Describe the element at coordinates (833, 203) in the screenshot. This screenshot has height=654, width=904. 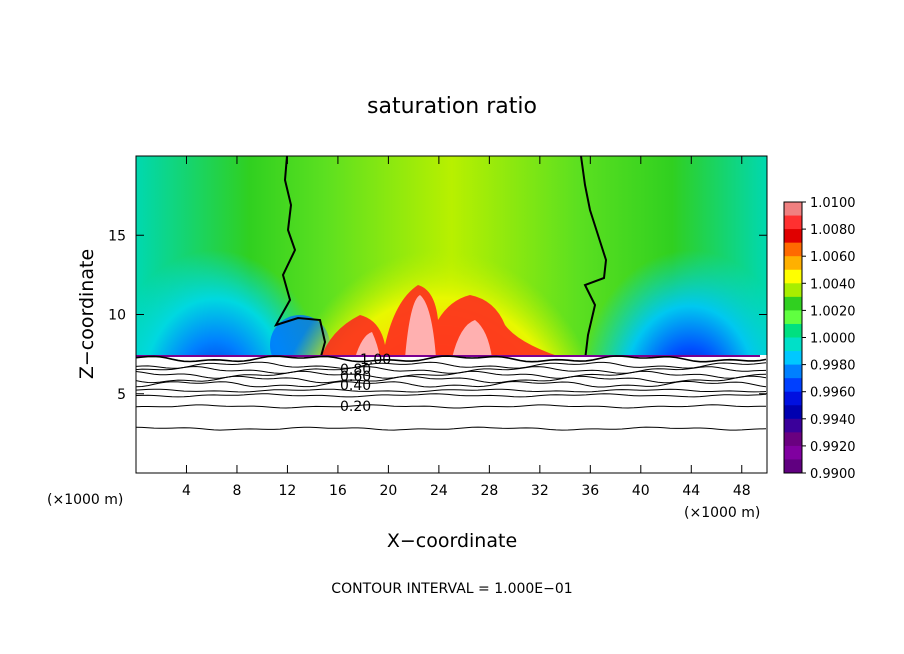
I see `colorbar-label: 1.0100` at that location.